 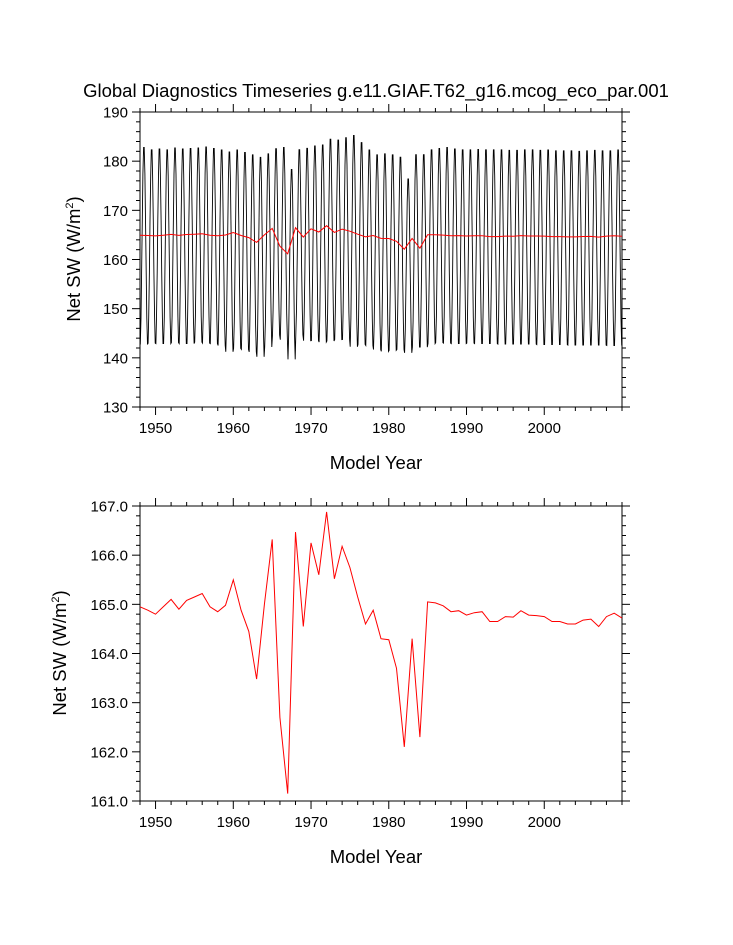 I want to click on annual-mean-line, so click(x=381, y=240).